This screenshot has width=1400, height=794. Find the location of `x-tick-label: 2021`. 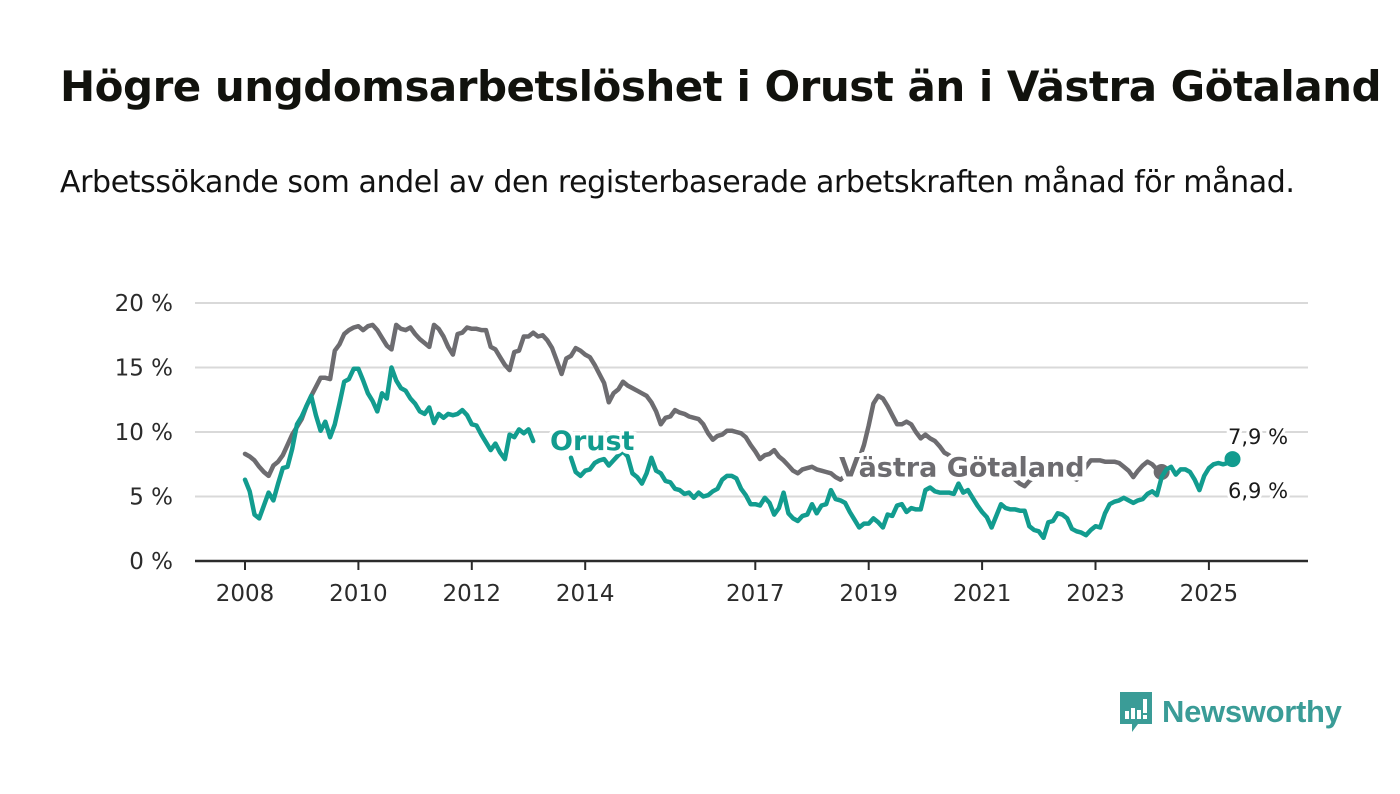

x-tick-label: 2021 is located at coordinates (982, 594).